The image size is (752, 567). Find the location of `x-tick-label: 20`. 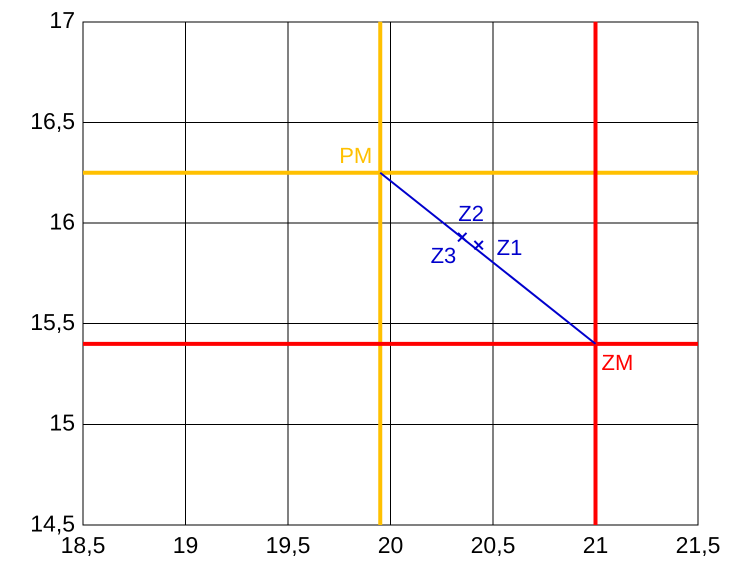

x-tick-label: 20 is located at coordinates (391, 545).